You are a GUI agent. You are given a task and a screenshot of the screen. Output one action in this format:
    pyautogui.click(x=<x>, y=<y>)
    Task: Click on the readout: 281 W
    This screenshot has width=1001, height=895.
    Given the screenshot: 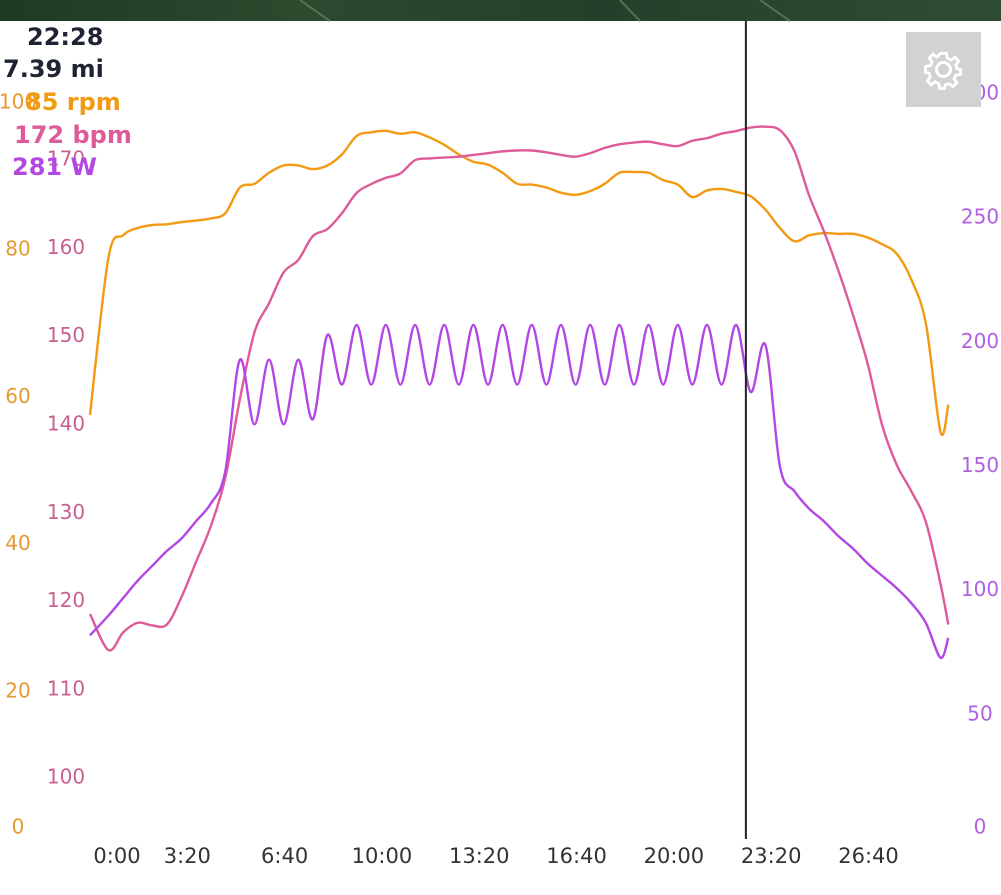 What is the action you would take?
    pyautogui.click(x=54, y=167)
    